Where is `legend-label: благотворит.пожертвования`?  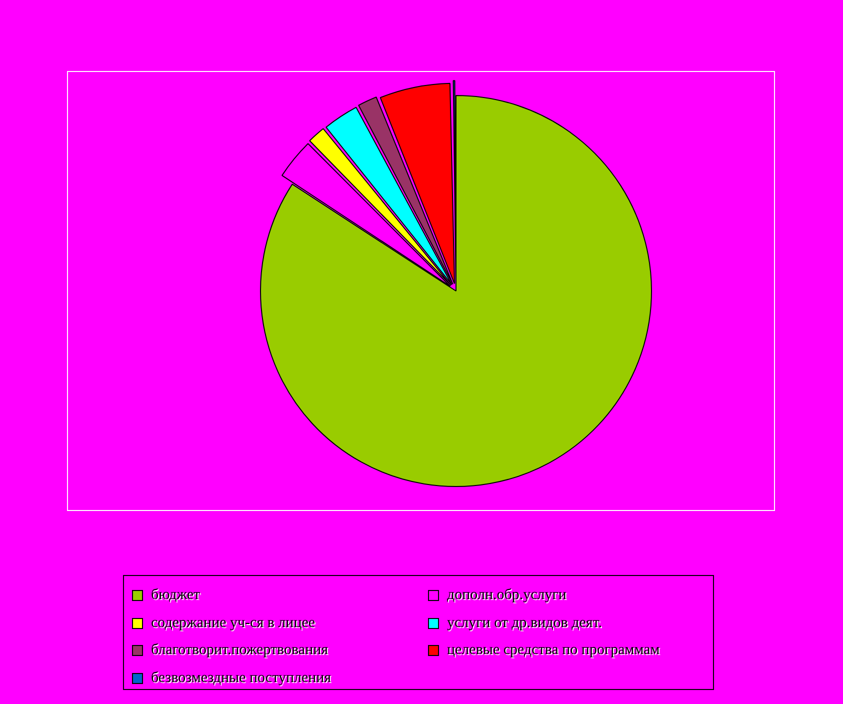 legend-label: благотворит.пожертвования is located at coordinates (239, 651).